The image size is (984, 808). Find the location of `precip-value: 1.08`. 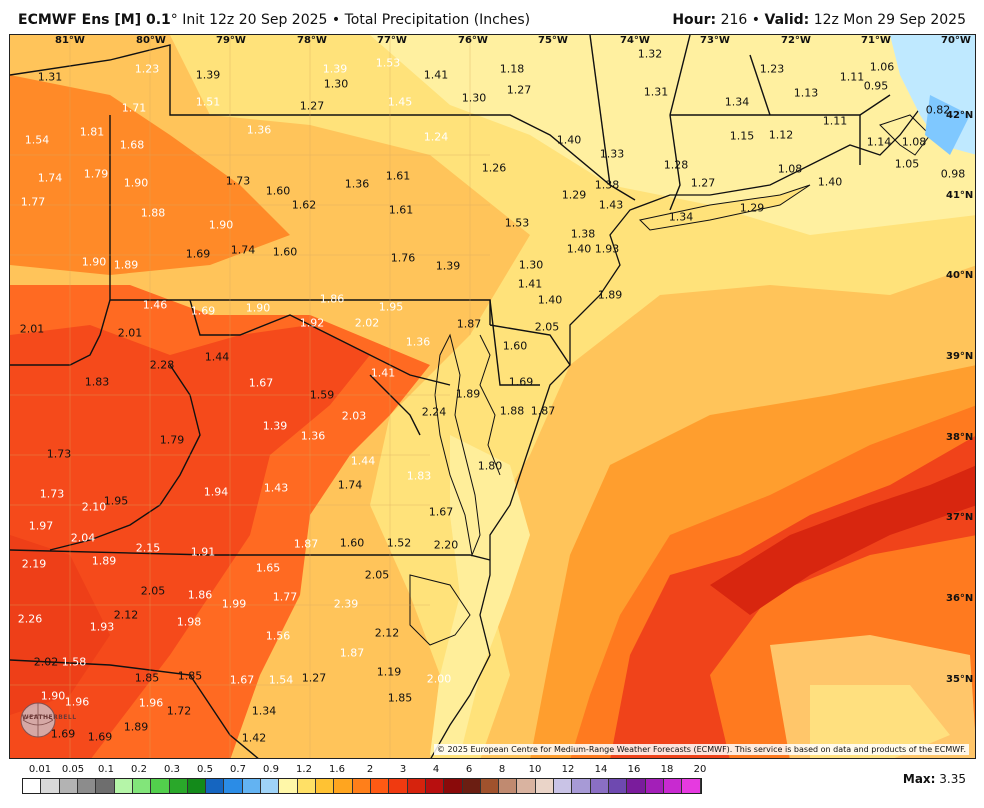

precip-value: 1.08 is located at coordinates (790, 169).